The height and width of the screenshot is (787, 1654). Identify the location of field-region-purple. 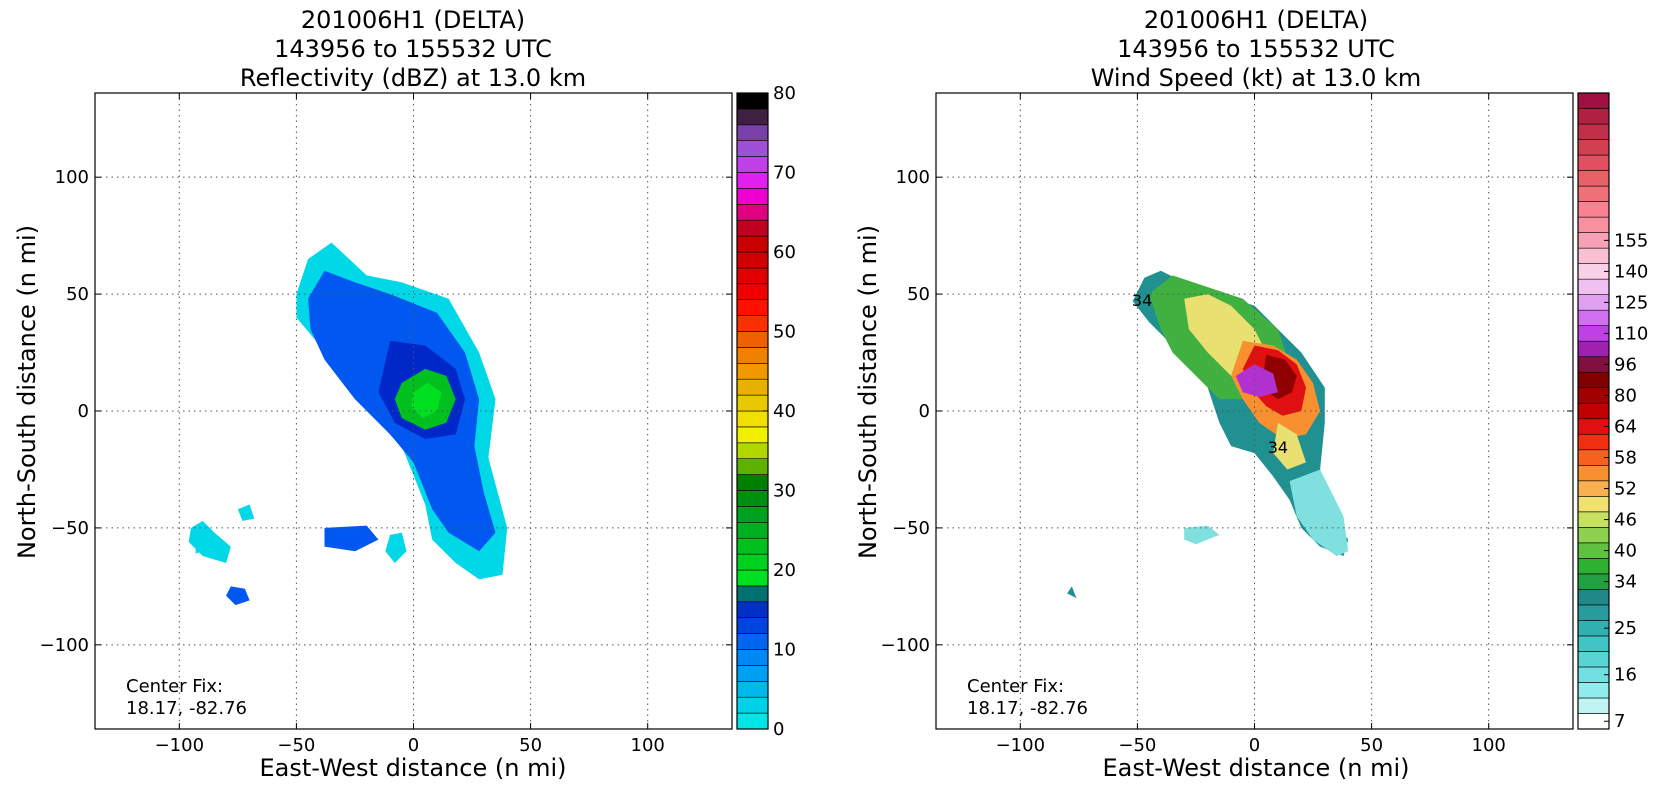
(1256, 380).